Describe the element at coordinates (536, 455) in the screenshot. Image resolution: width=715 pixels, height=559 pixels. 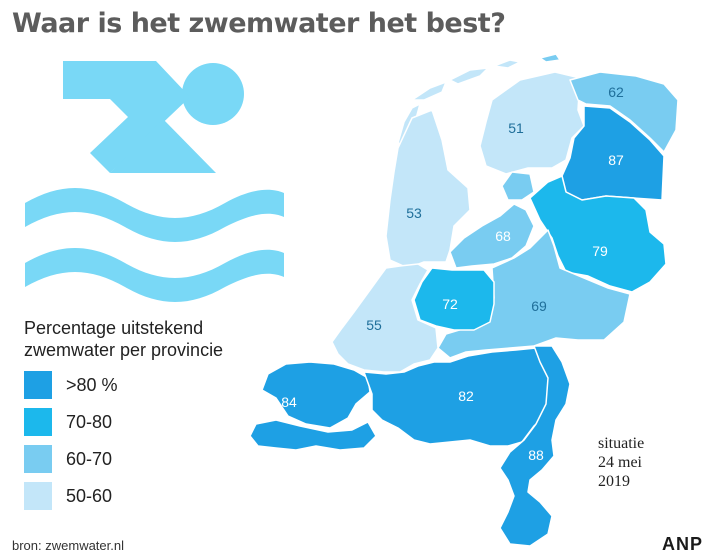
I see `label-limburg: 88` at that location.